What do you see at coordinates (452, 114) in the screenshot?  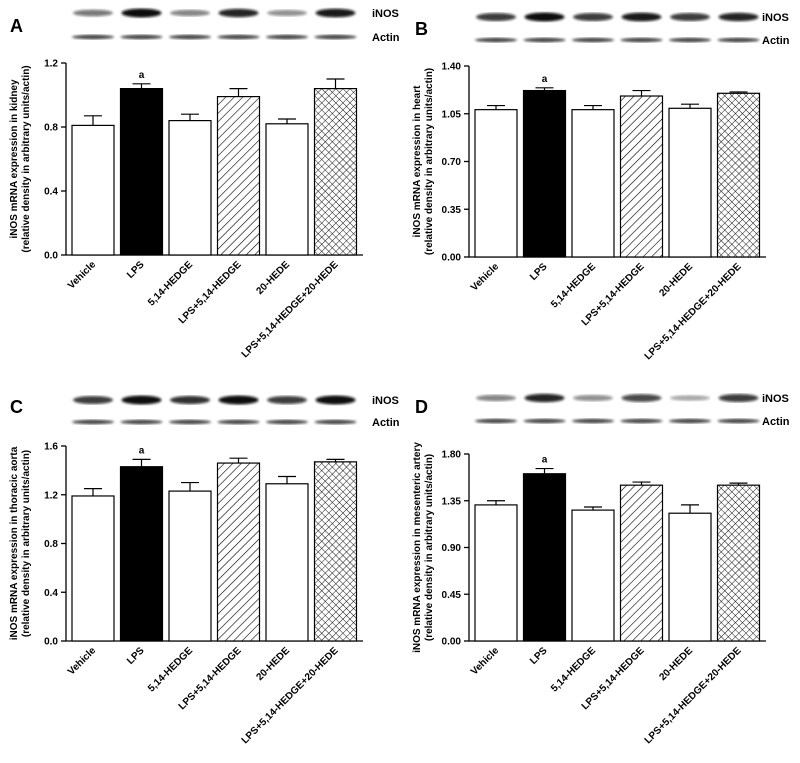 I see `y-tick-label: 1.05` at bounding box center [452, 114].